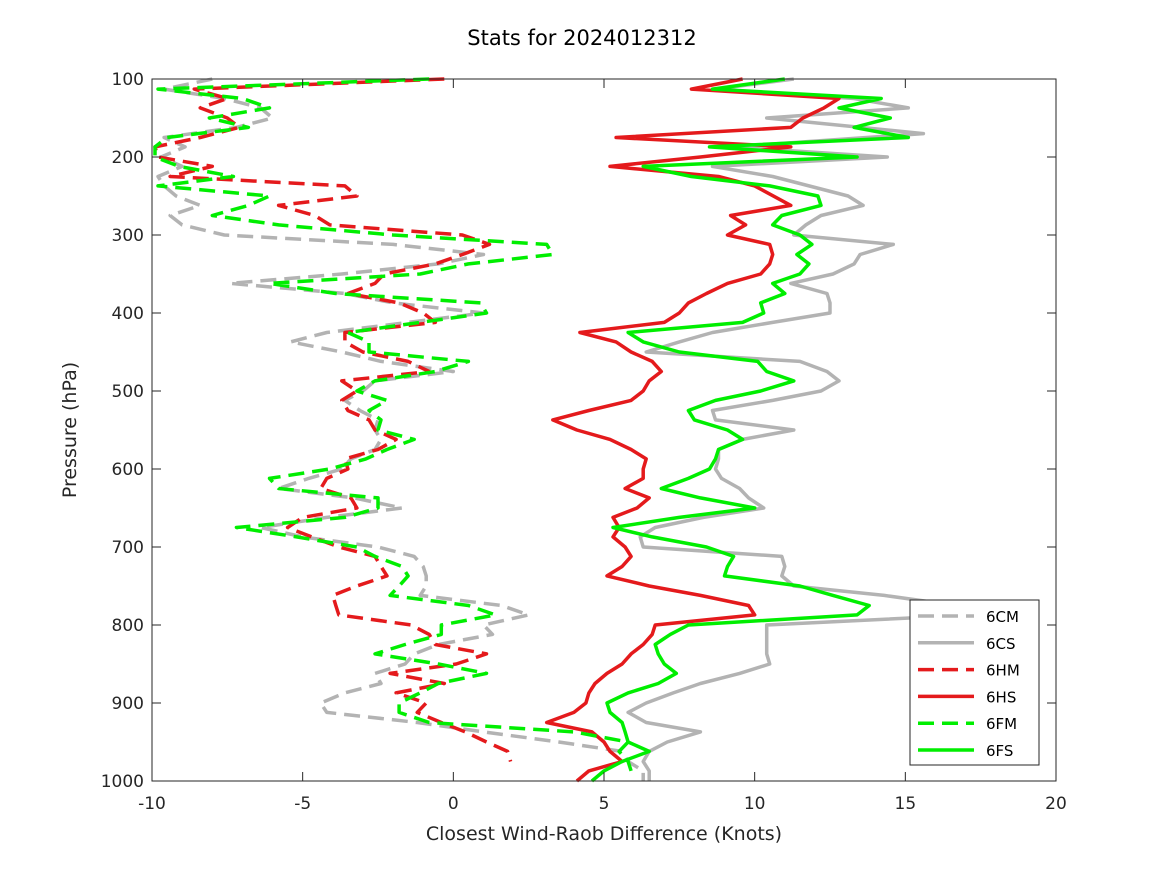 This screenshot has width=1167, height=875. I want to click on y-tick-label: 100, so click(128, 80).